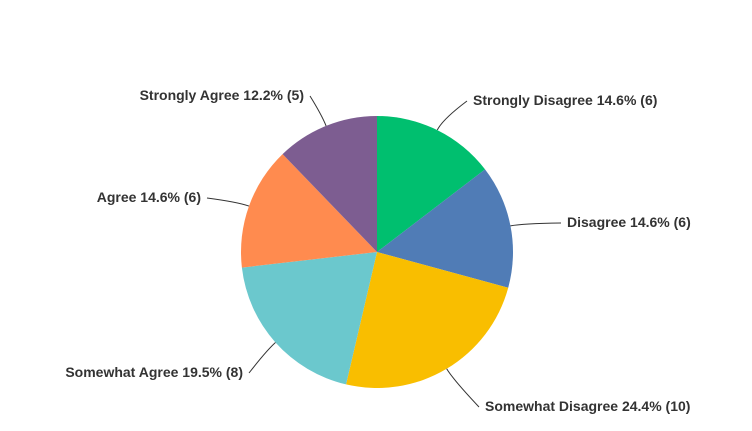 The height and width of the screenshot is (431, 752). What do you see at coordinates (533, 100) in the screenshot?
I see `category-label: Strongly Disagree` at bounding box center [533, 100].